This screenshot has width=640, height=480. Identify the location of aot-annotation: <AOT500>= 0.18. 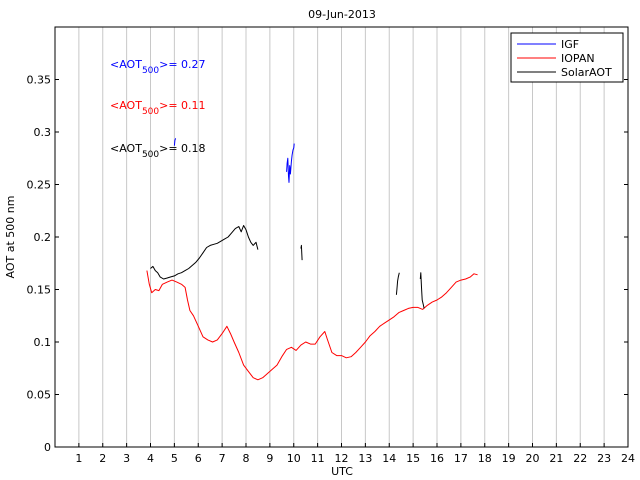
(158, 151).